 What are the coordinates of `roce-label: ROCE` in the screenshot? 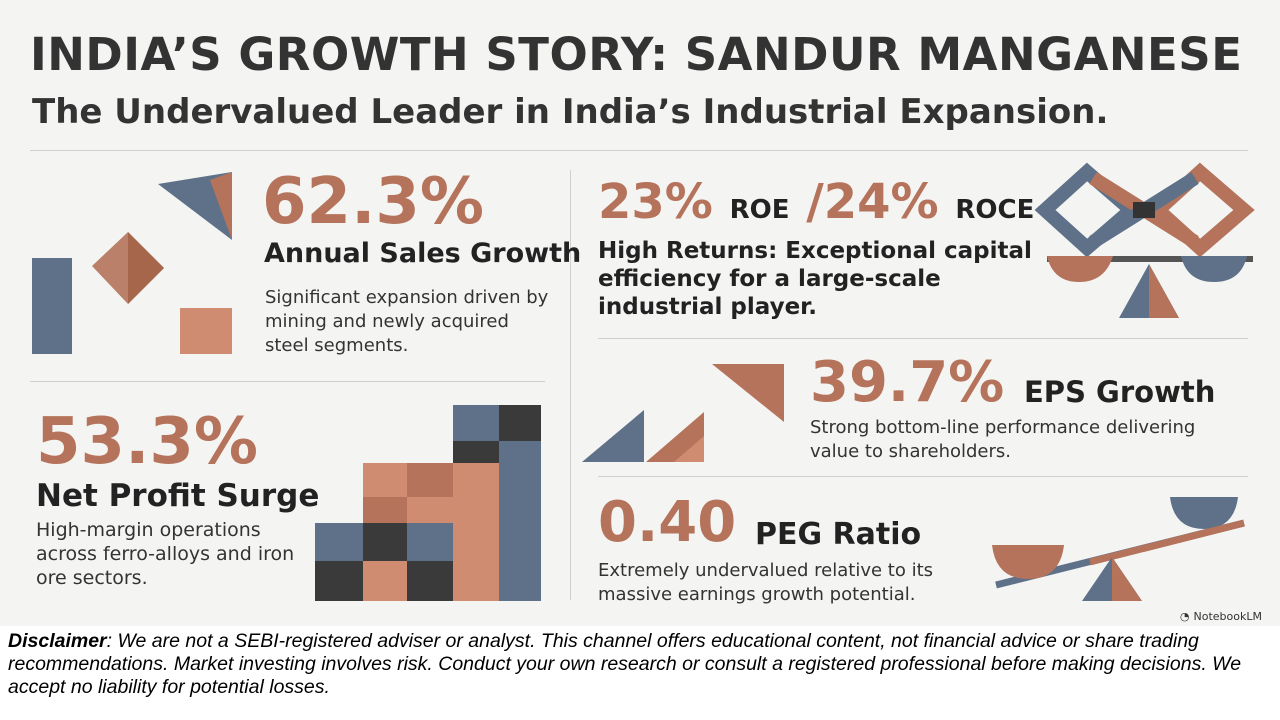 It's located at (995, 210).